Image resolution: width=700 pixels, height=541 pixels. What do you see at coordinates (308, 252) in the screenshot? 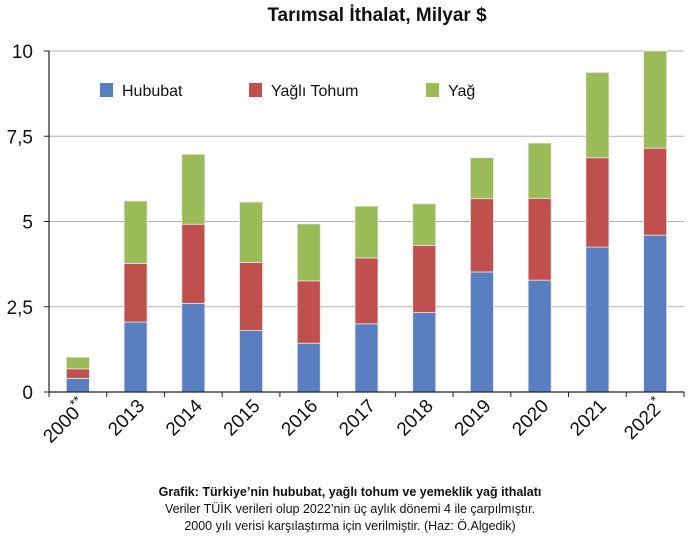
I see `bar-yağ-2016` at bounding box center [308, 252].